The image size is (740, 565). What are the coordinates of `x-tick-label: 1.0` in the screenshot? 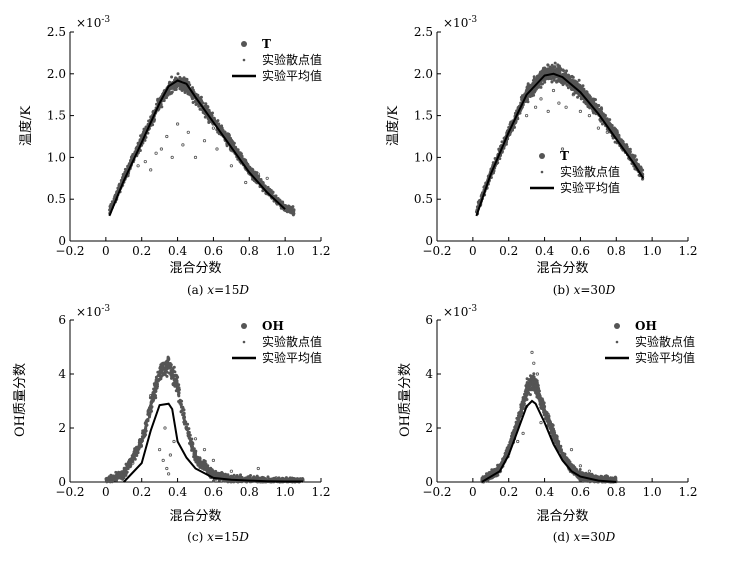 It's located at (285, 492).